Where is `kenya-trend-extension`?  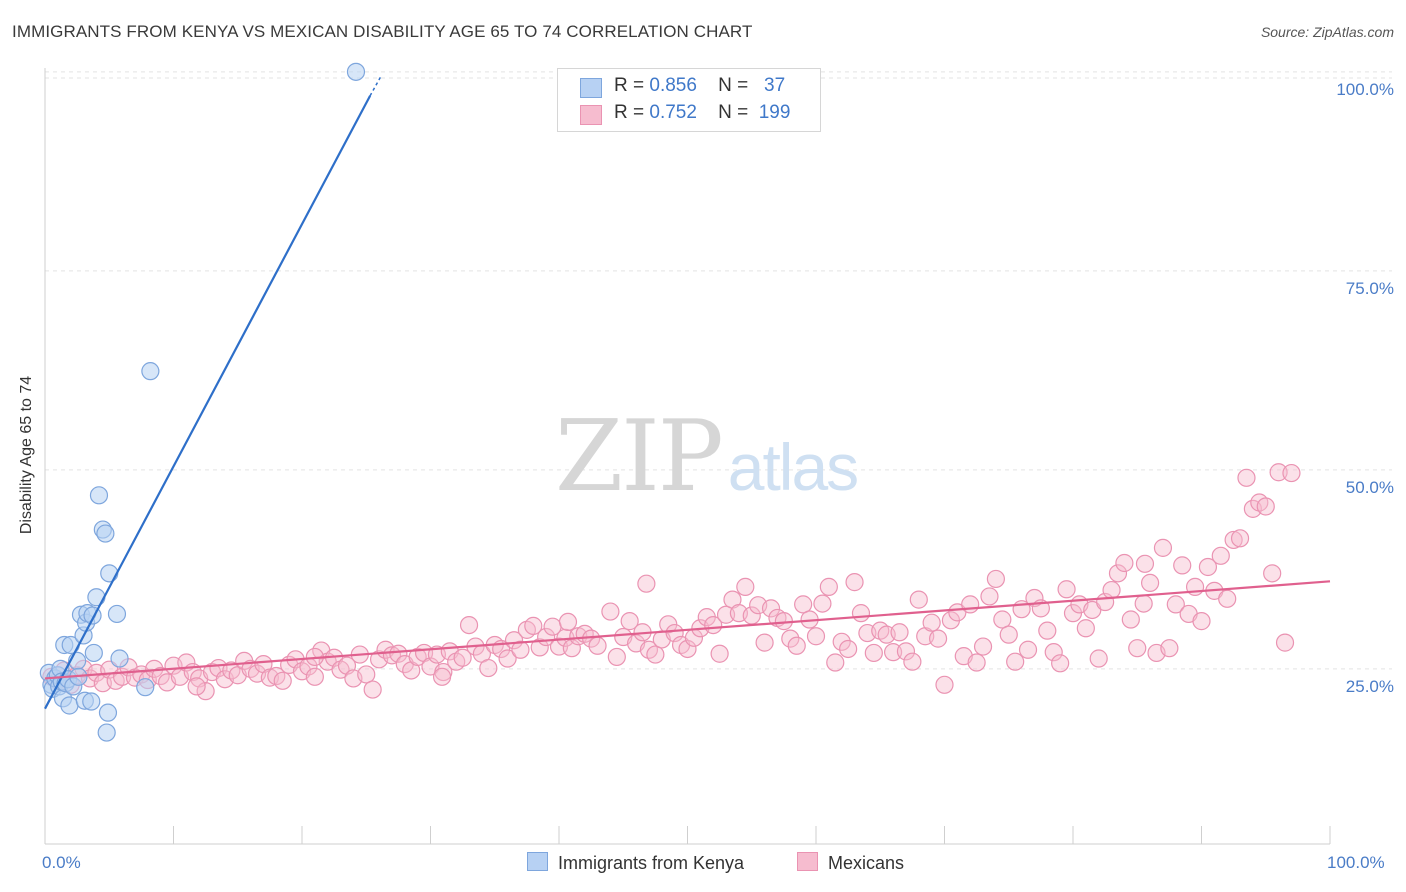
kenya-trend-extension is located at coordinates (376, 85).